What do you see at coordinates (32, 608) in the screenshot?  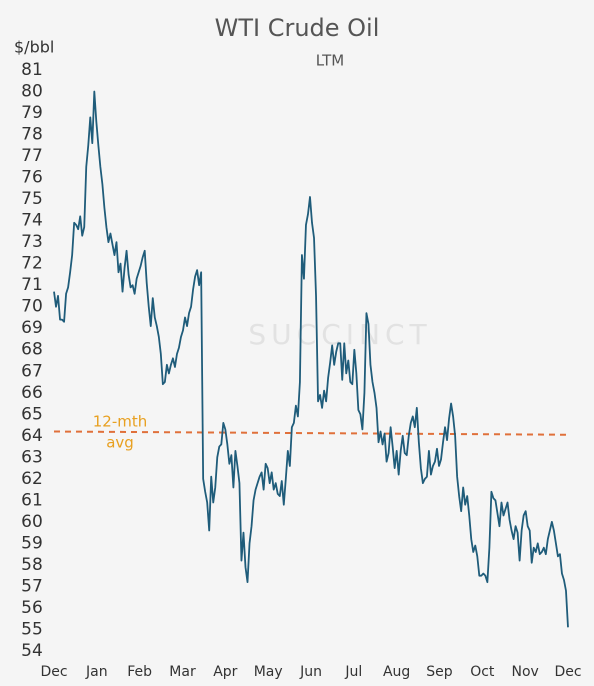 I see `y-tick-label: 56` at bounding box center [32, 608].